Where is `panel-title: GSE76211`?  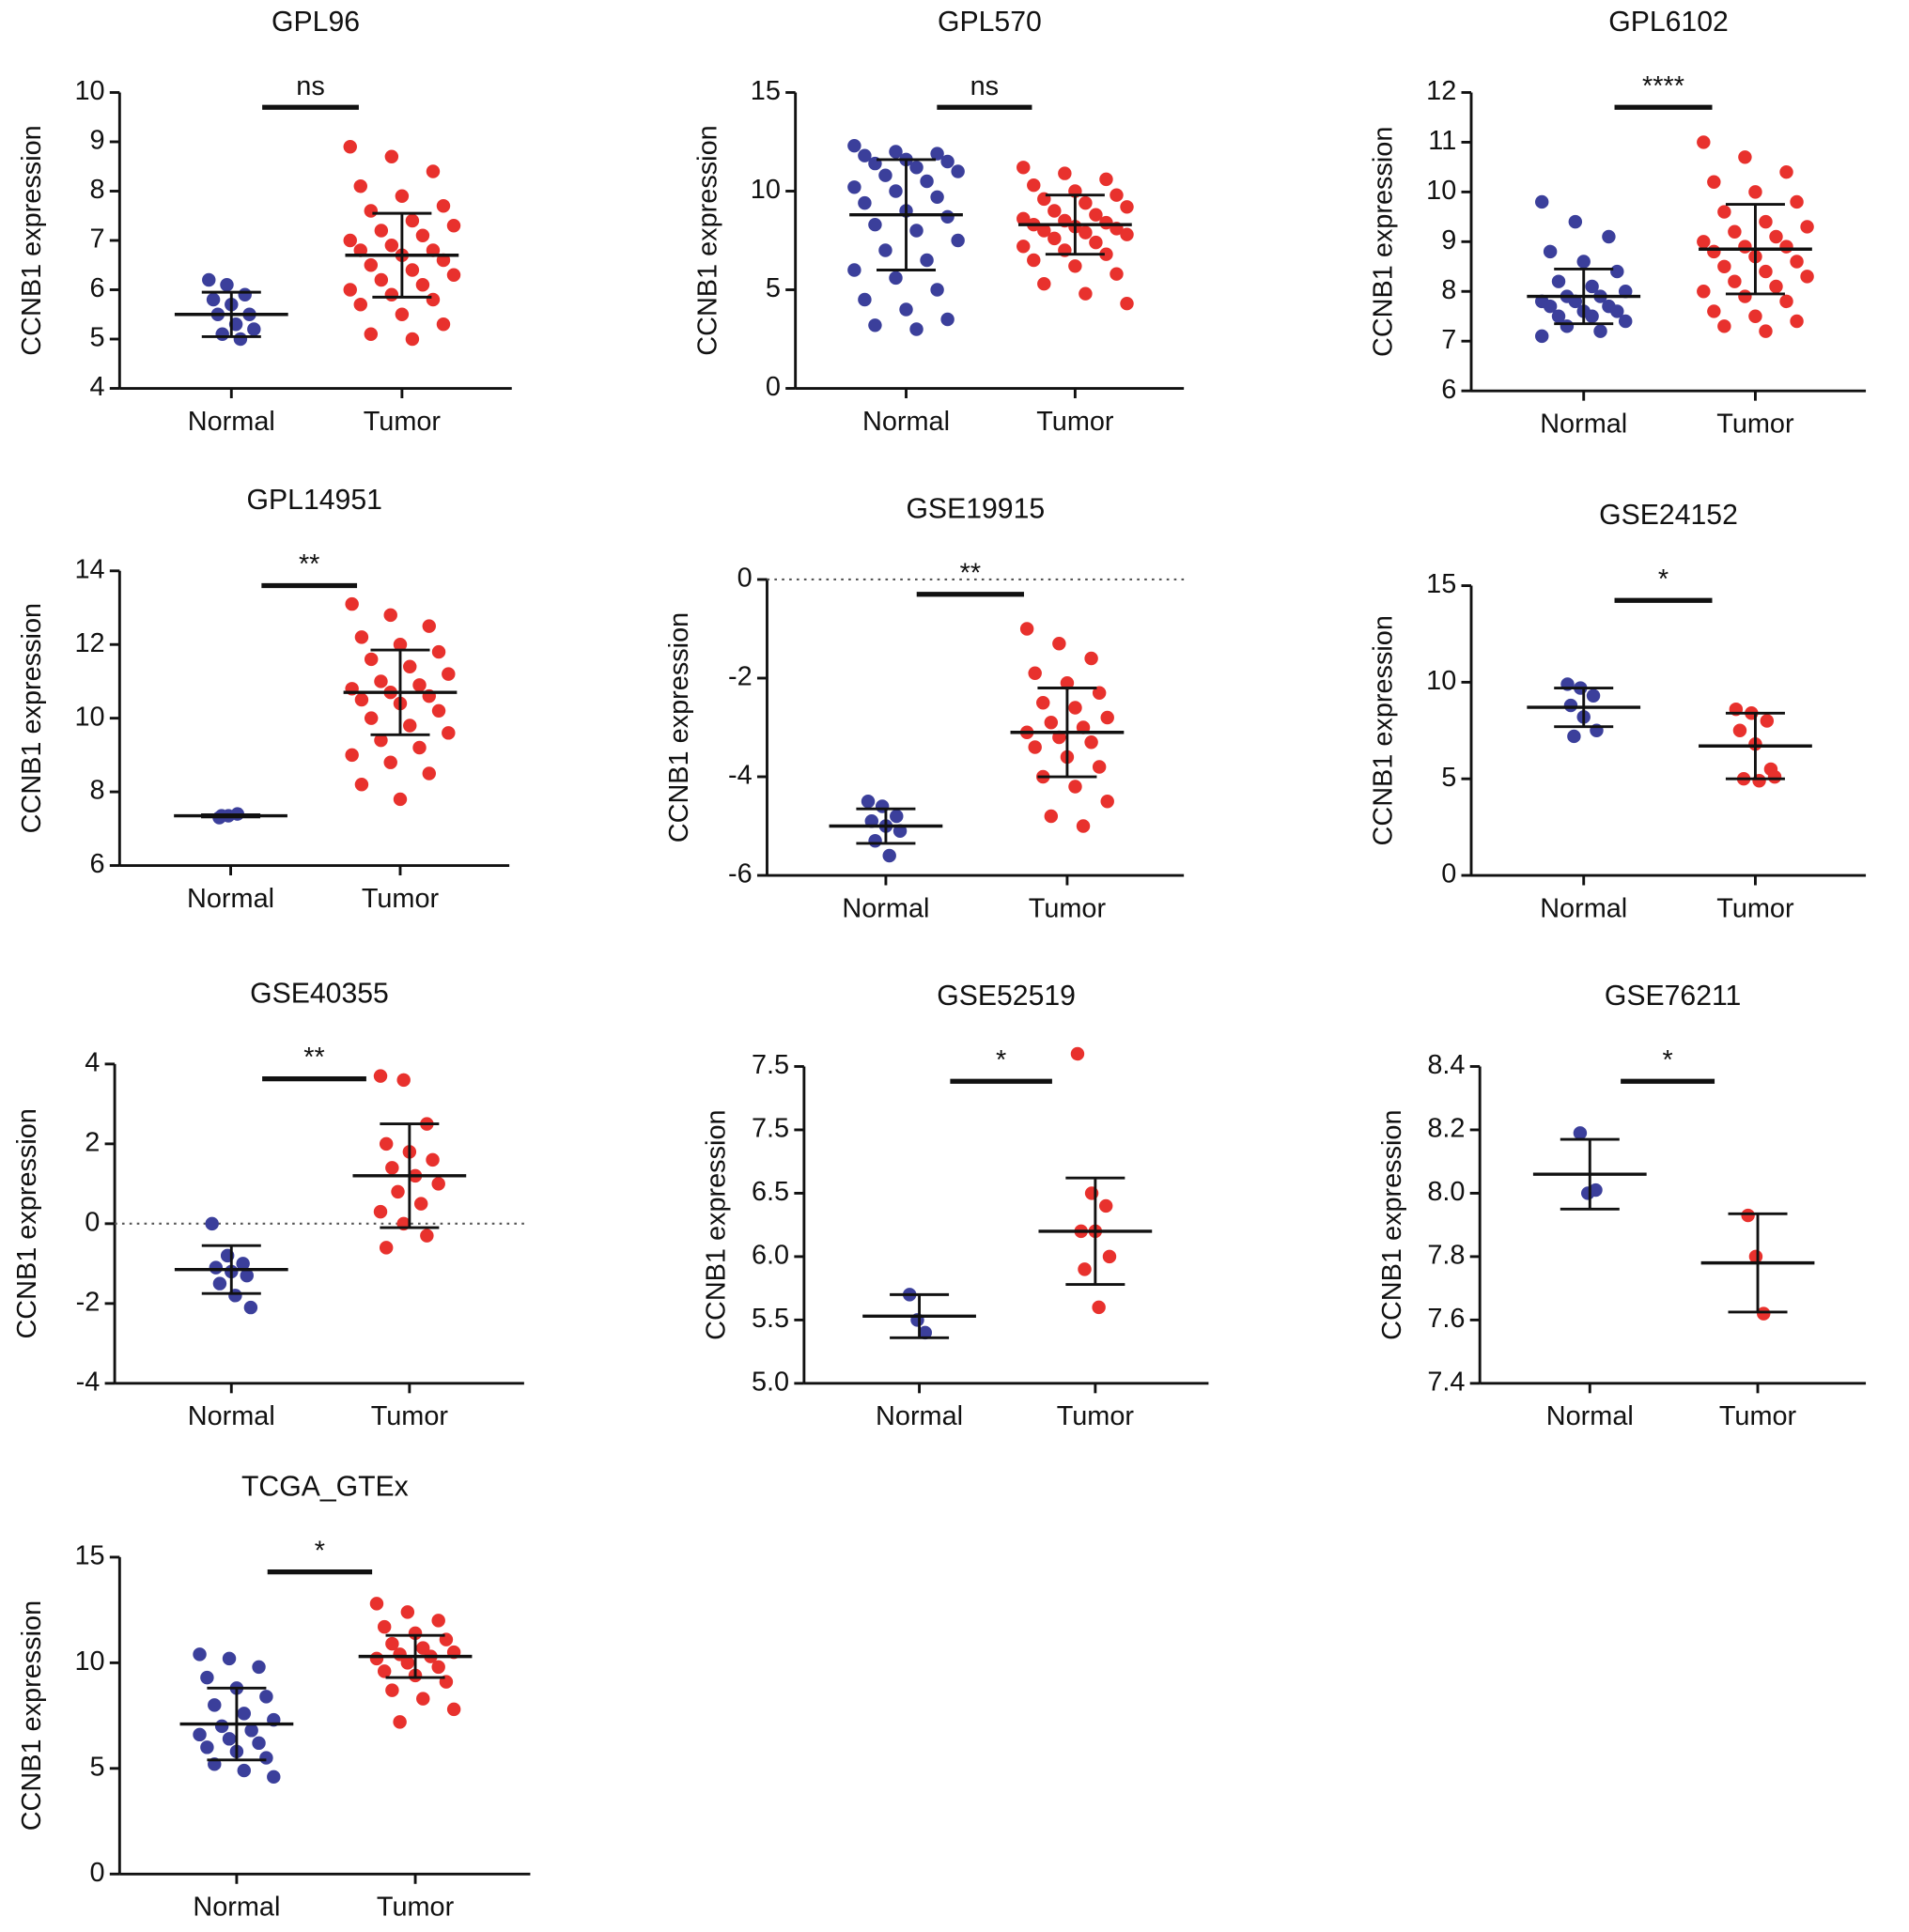
panel-title: GSE76211 is located at coordinates (1673, 997).